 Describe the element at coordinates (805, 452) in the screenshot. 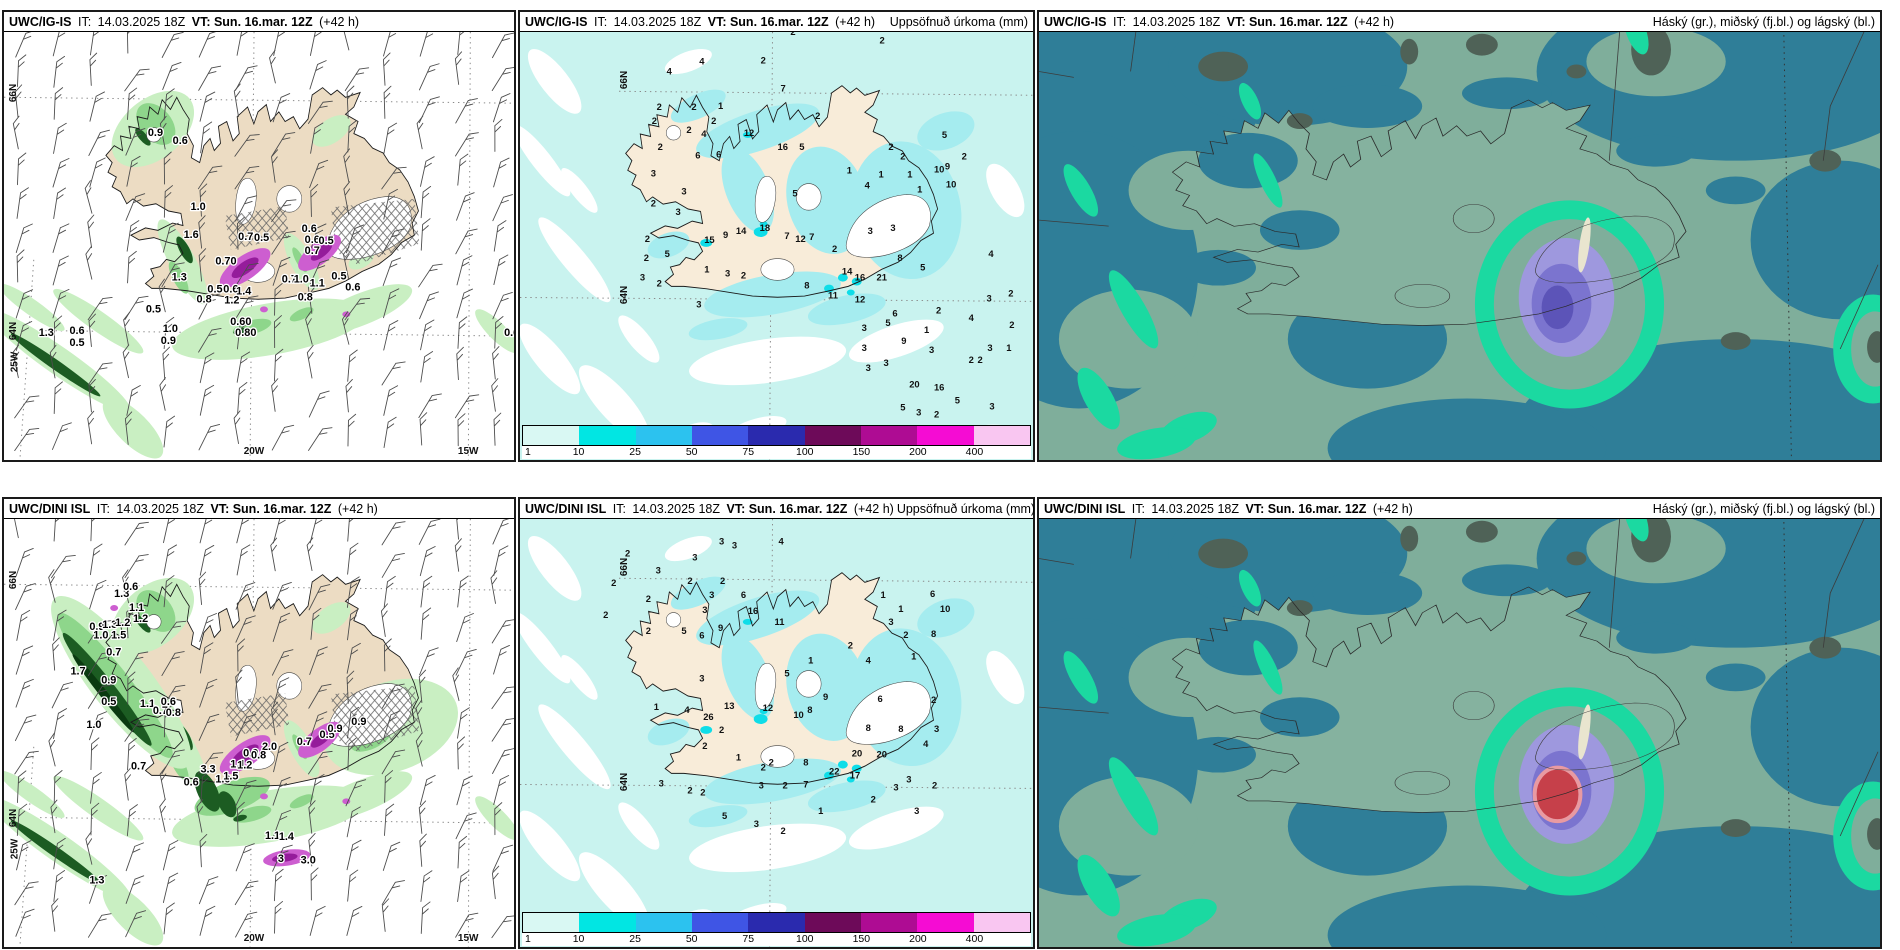

I see `colorbar-tick: 100` at that location.